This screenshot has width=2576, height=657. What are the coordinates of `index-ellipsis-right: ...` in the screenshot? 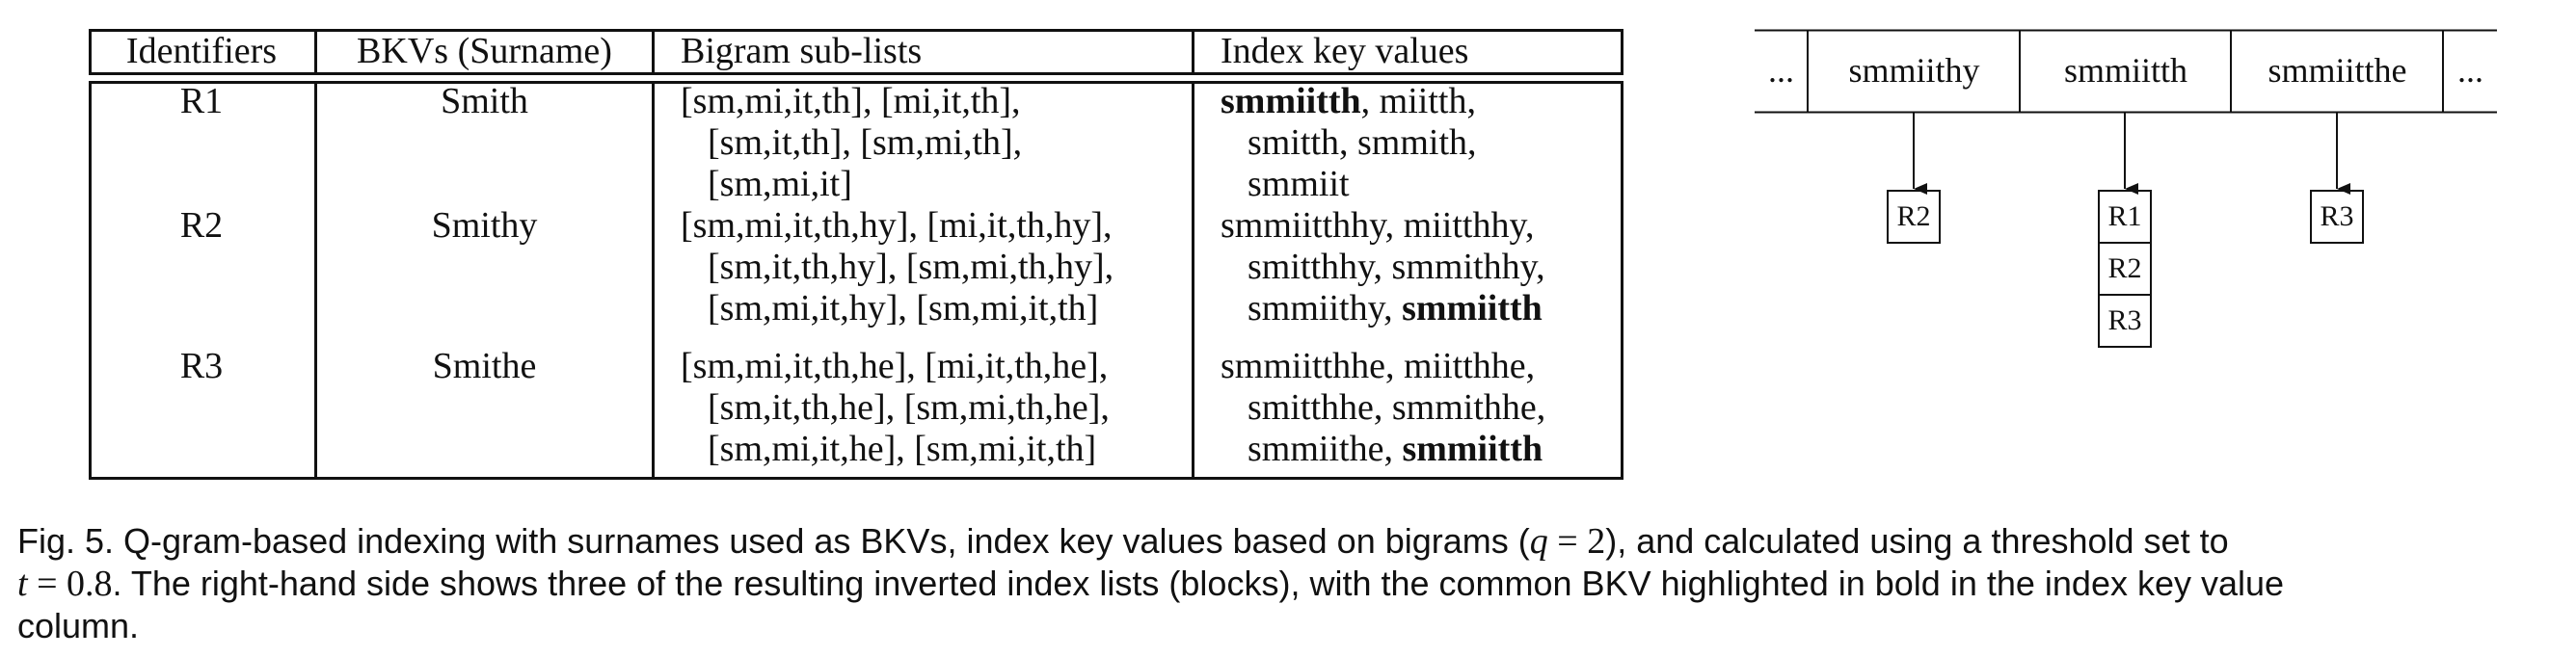 It's located at (2470, 70).